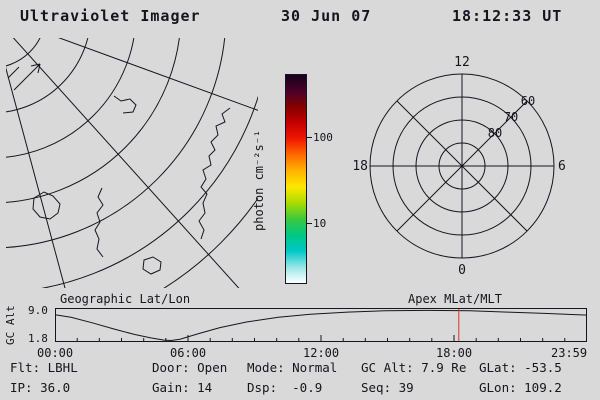 This screenshot has width=600, height=400. Describe the element at coordinates (321, 338) in the screenshot. I see `hour-ticks` at that location.